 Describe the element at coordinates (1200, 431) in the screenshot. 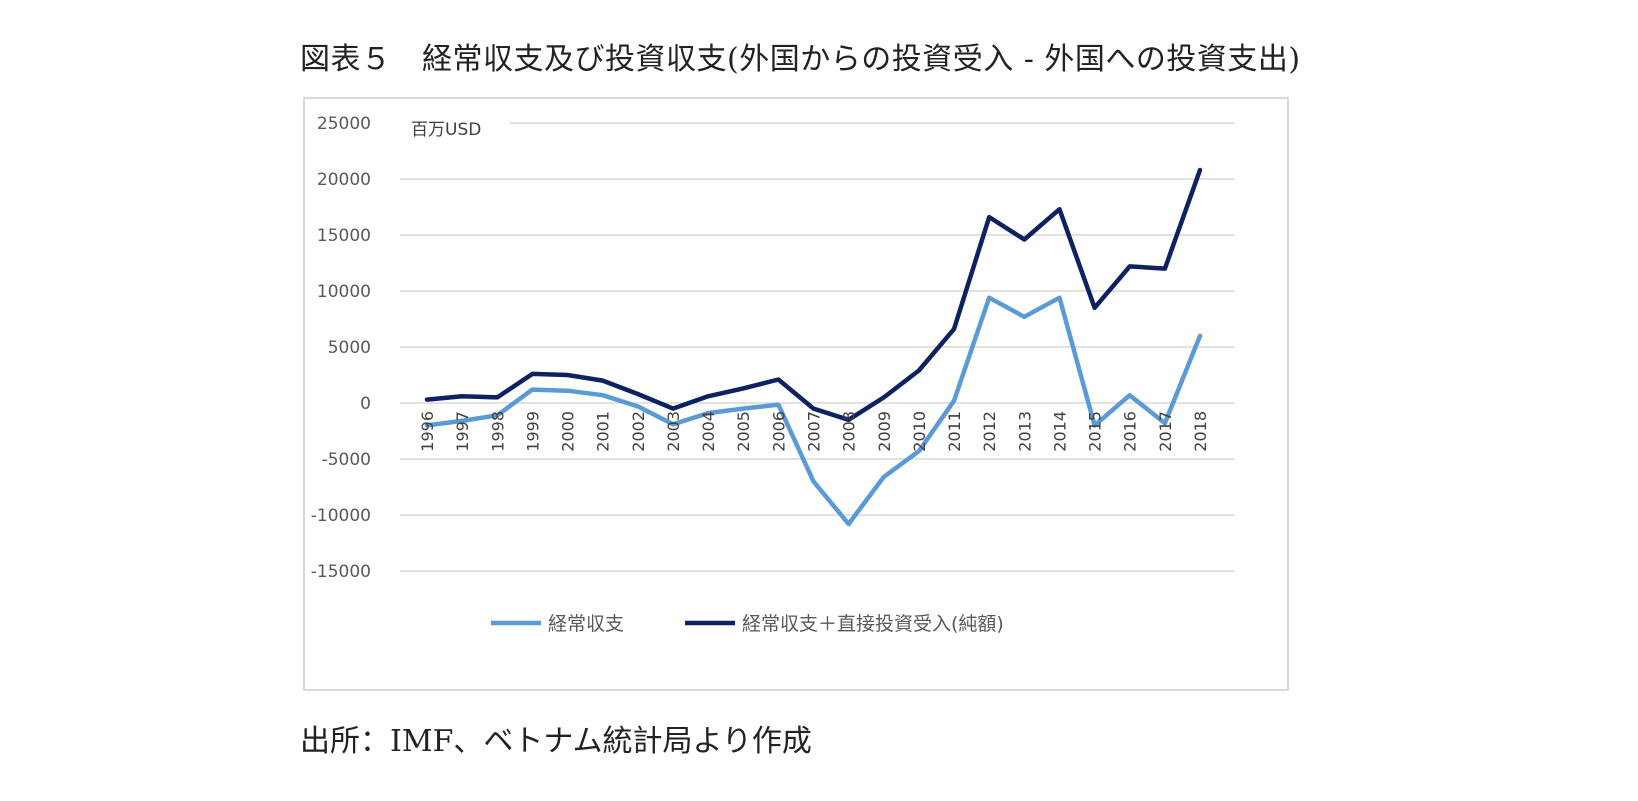

I see `x-tick-label: 2018` at that location.